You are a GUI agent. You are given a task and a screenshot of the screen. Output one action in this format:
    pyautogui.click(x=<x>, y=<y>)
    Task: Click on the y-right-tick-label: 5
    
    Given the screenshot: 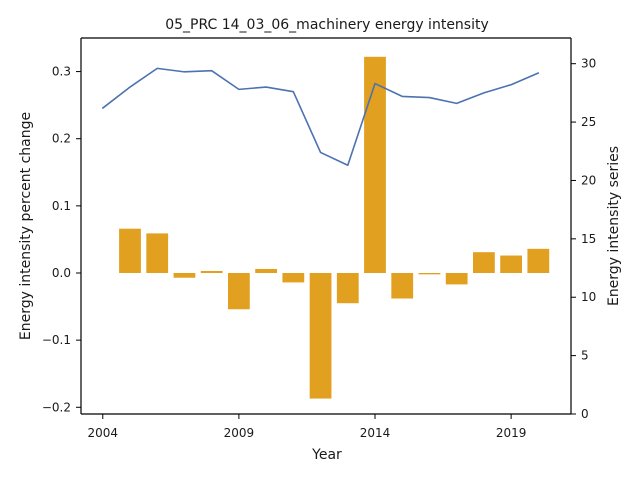 What is the action you would take?
    pyautogui.click(x=585, y=356)
    